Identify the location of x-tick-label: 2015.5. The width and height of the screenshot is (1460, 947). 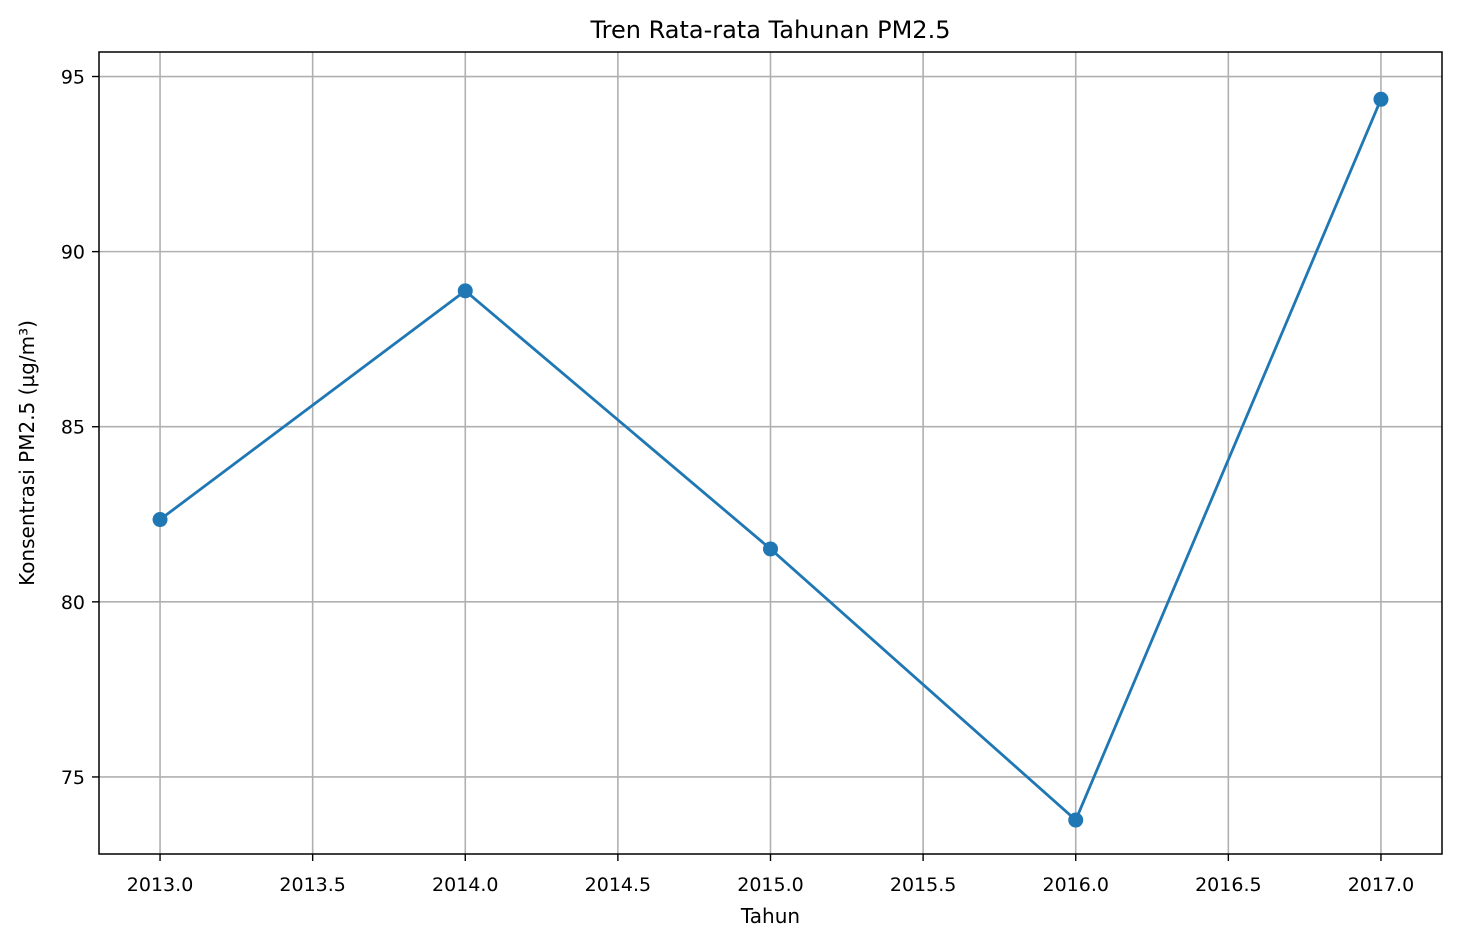
(923, 885).